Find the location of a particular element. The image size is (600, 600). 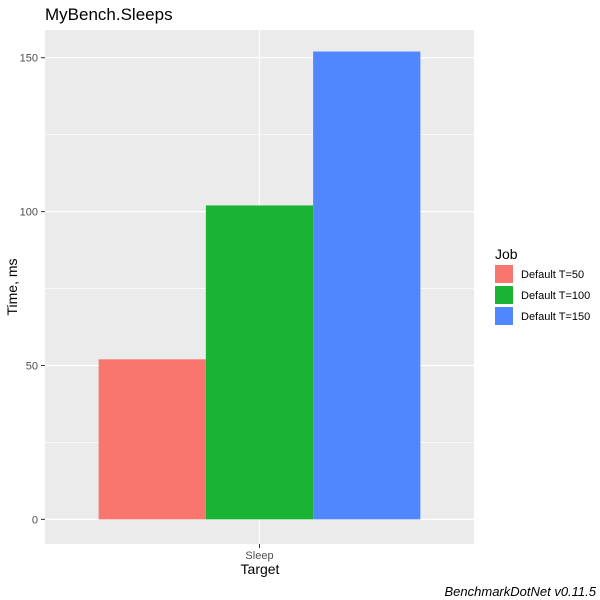

y-axis-title: Time, ms is located at coordinates (12, 286).